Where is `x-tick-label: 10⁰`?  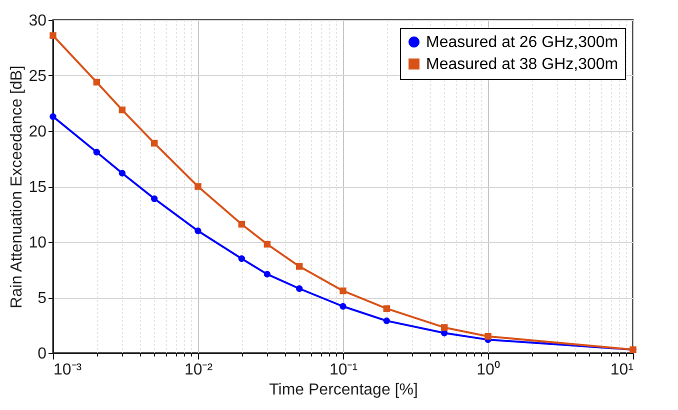
x-tick-label: 10⁰ is located at coordinates (488, 369).